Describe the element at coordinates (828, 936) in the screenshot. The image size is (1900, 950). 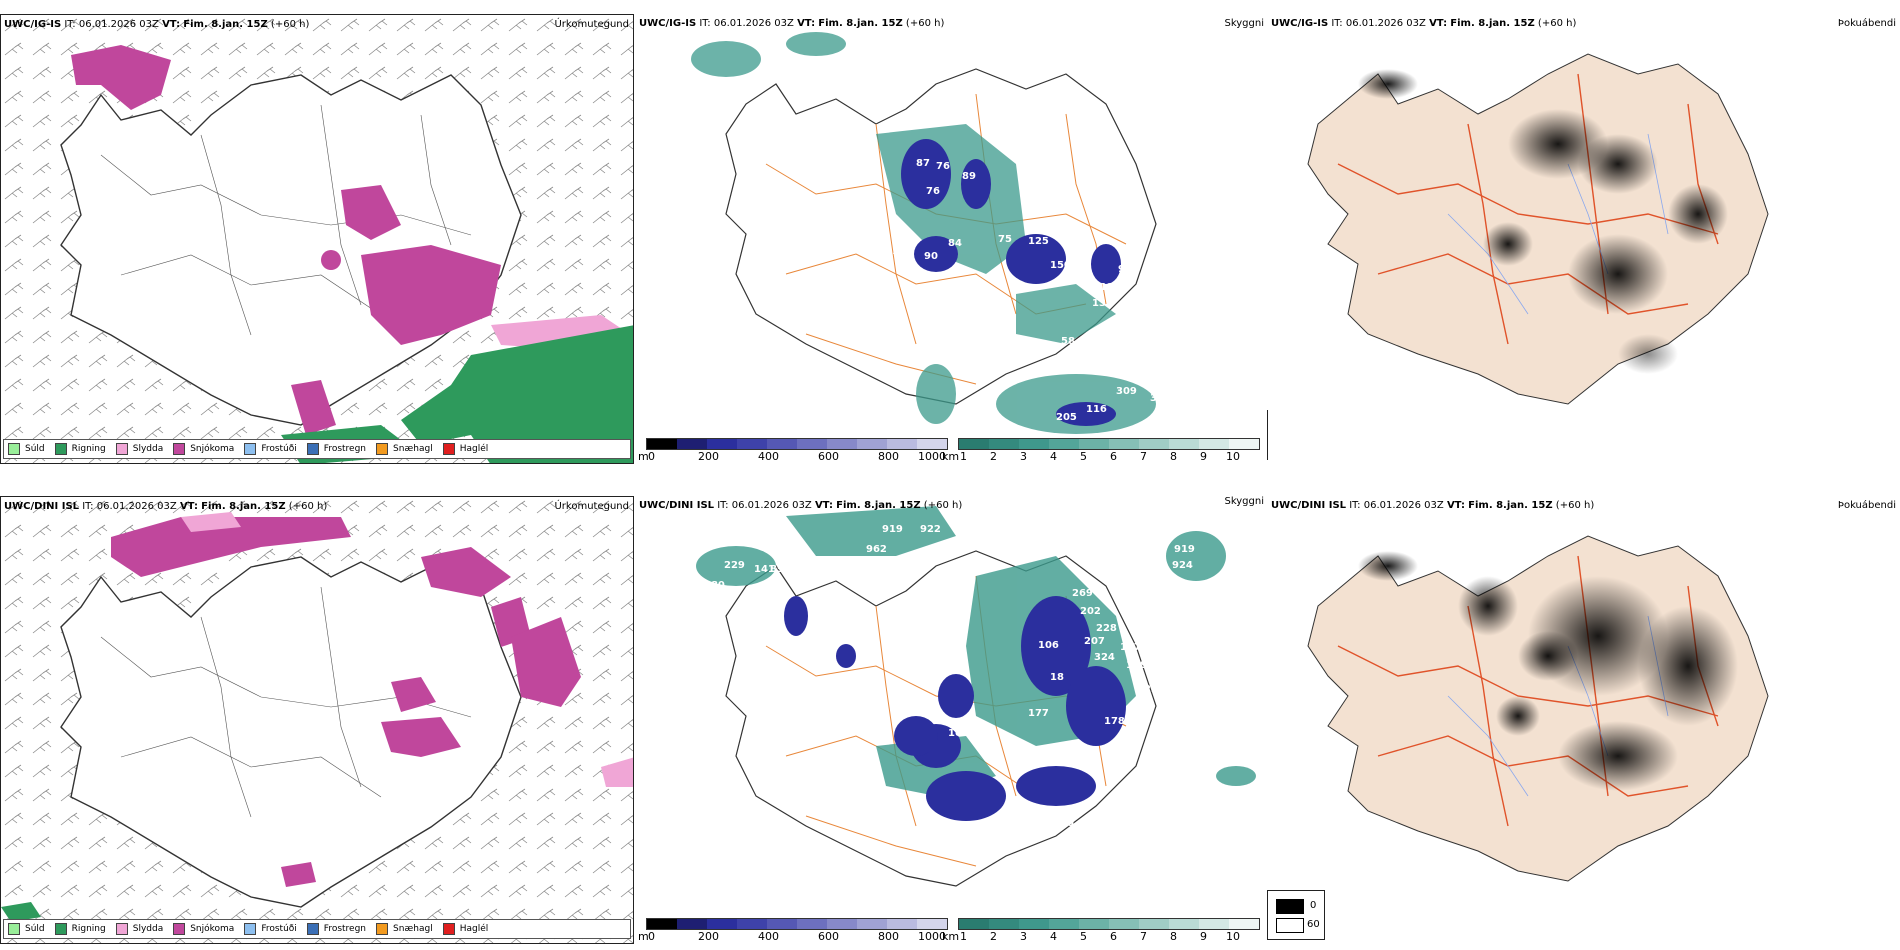
I see `colorbar-tick: 600` at that location.